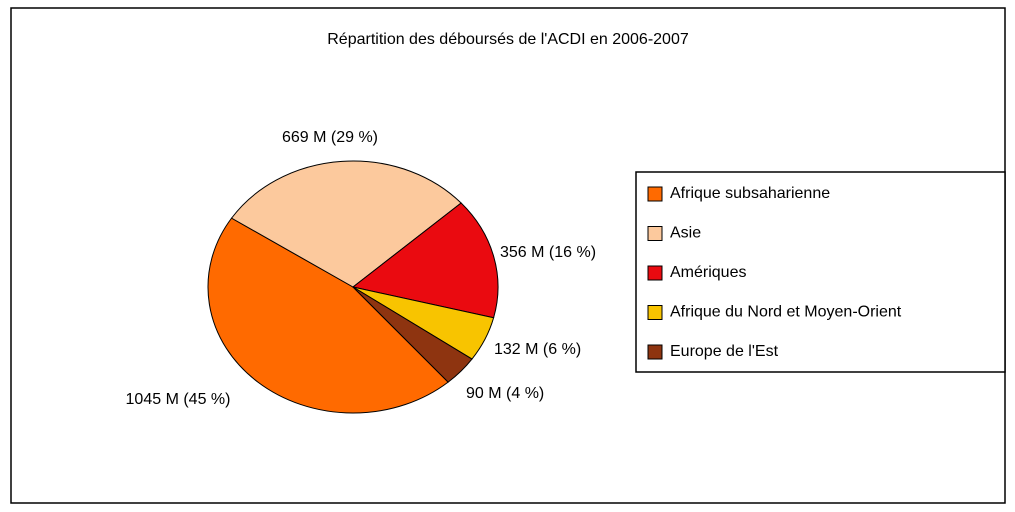 This screenshot has height=512, width=1015. Describe the element at coordinates (505, 393) in the screenshot. I see `data-label: 90 M (4 %)` at that location.